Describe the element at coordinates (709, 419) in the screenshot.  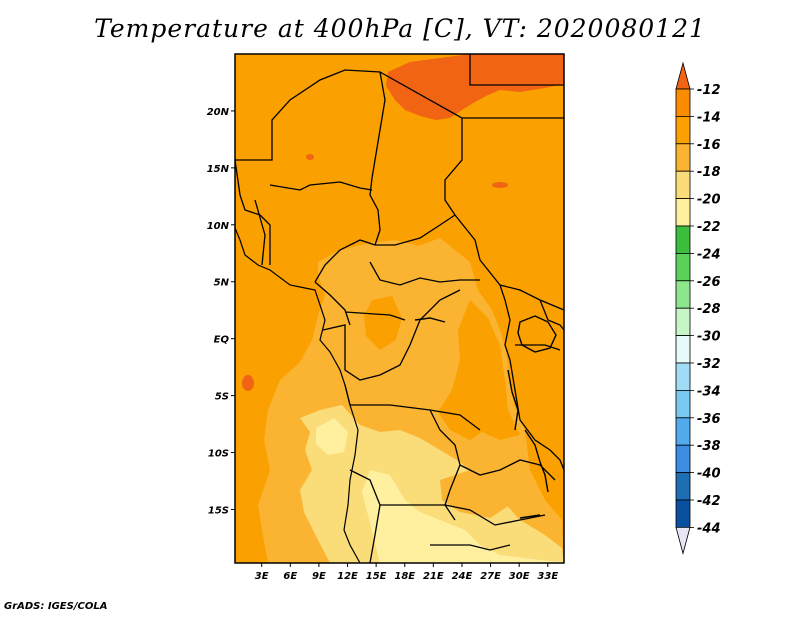
I see `colorbar-label: -36` at that location.